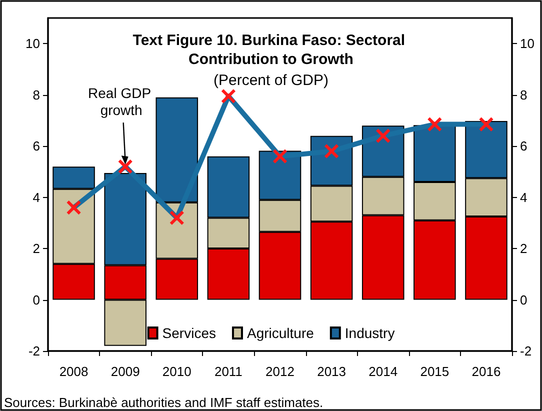 This screenshot has height=411, width=542. Describe the element at coordinates (73, 371) in the screenshot. I see `x-tick-label: 2008` at that location.